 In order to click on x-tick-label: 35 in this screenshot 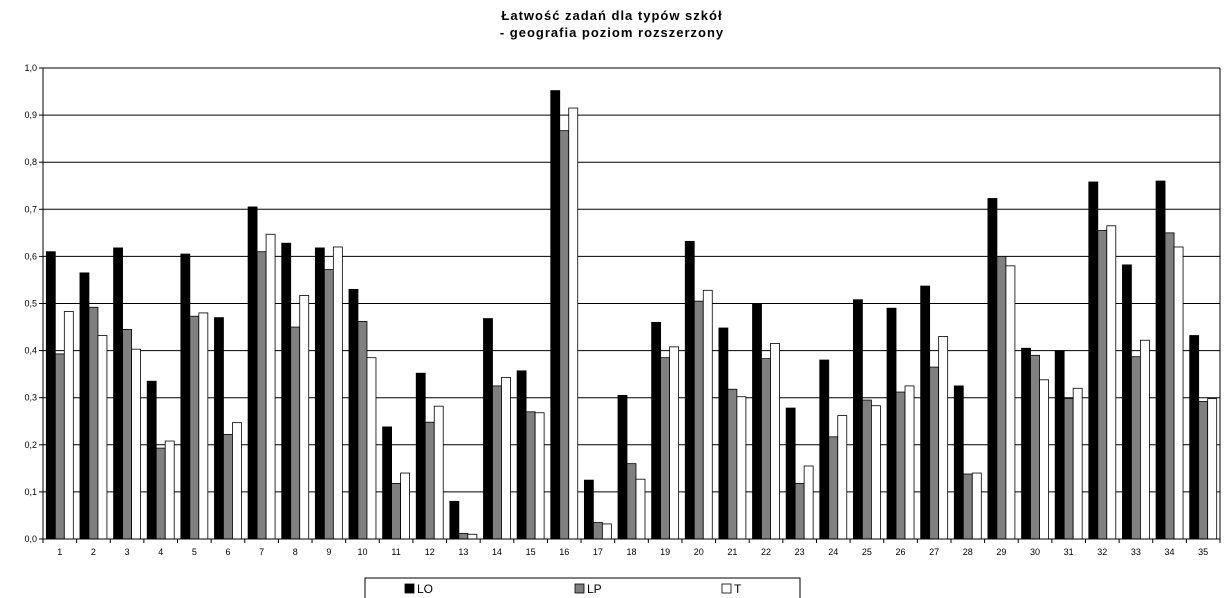, I will do `click(1203, 552)`.